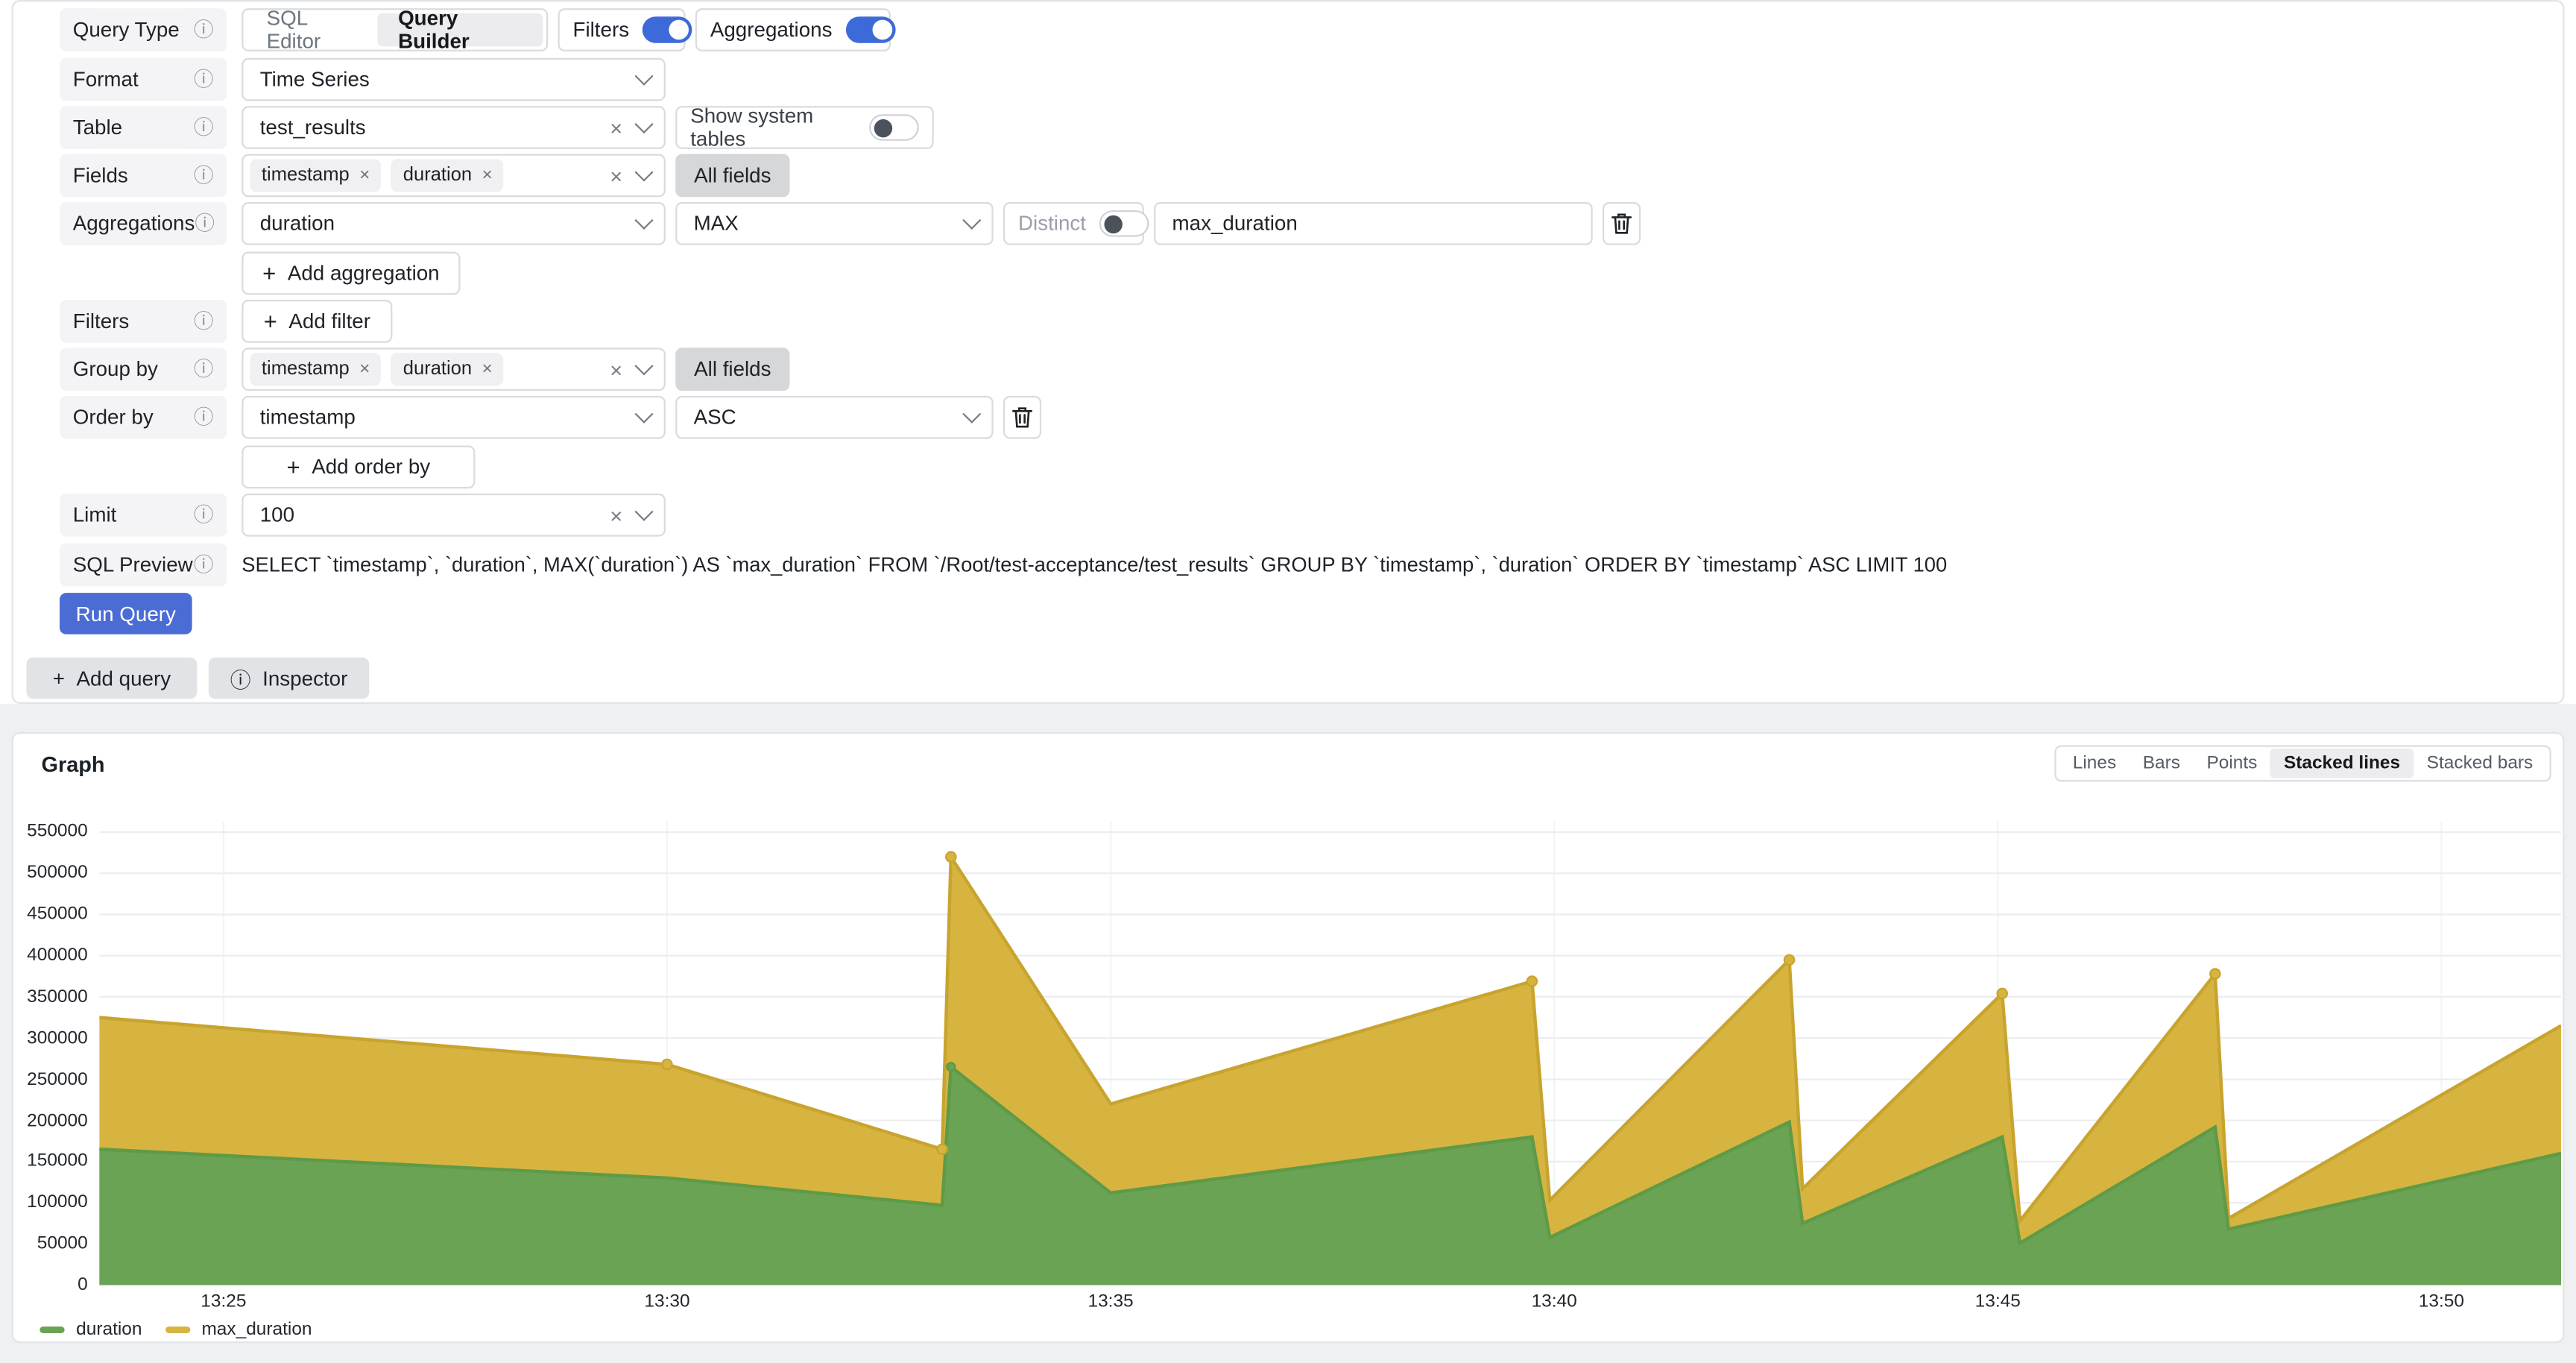  What do you see at coordinates (1330, 1303) in the screenshot?
I see `x-axis-labels: 13:25 13:30 13:35 13:40 13:45 13:50` at bounding box center [1330, 1303].